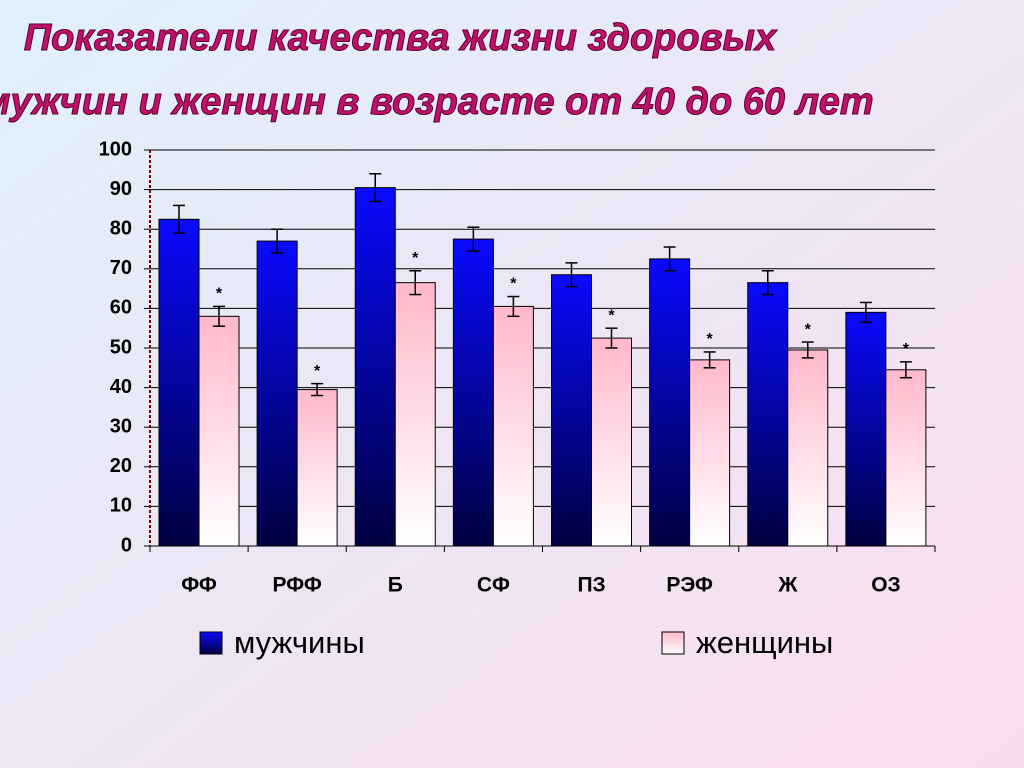 The height and width of the screenshot is (768, 1024). What do you see at coordinates (121, 387) in the screenshot?
I see `y-tick-label: 40` at bounding box center [121, 387].